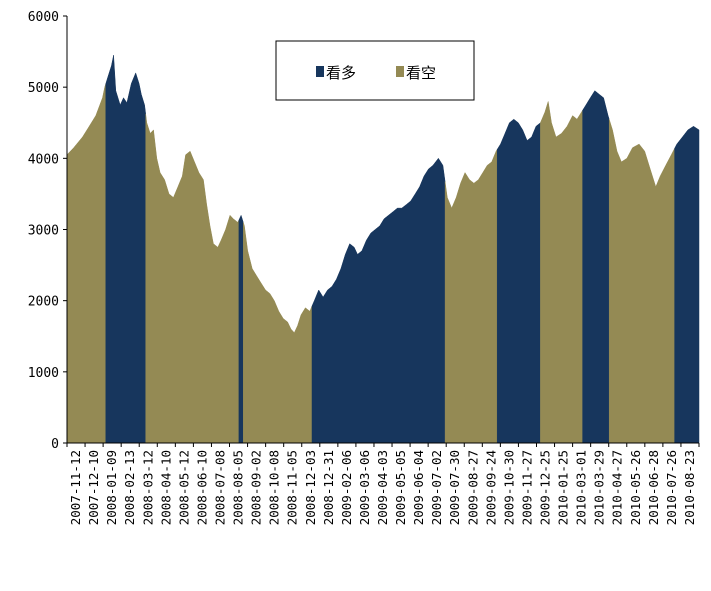 This screenshot has width=711, height=591. Describe the element at coordinates (328, 487) in the screenshot. I see `x-tick-label: 2008-12-31` at that location.